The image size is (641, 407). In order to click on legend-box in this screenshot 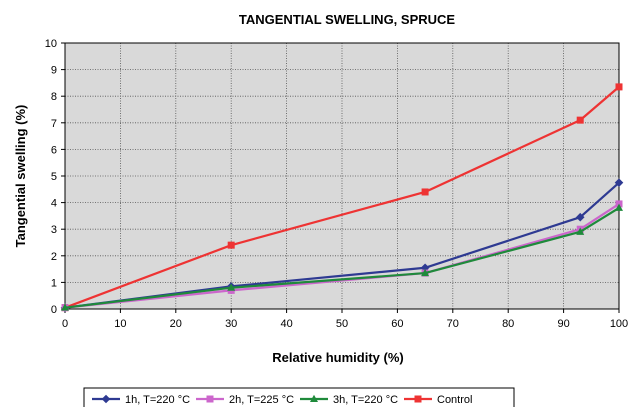, I will do `click(299, 397)`.